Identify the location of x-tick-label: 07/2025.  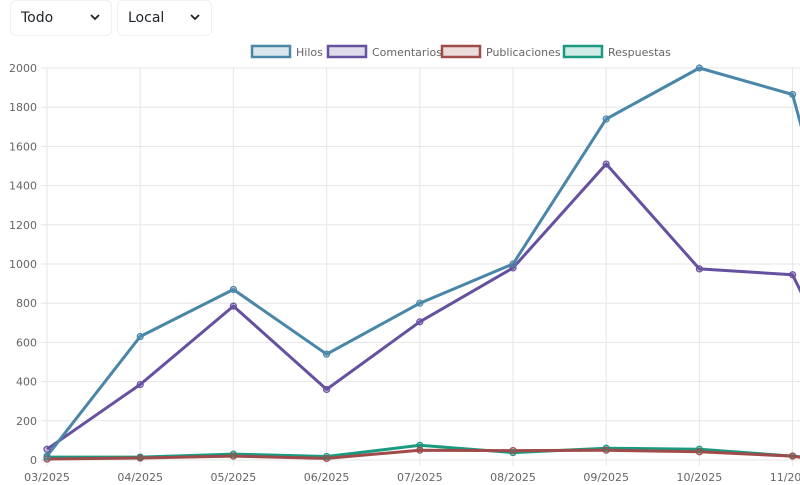
(420, 477).